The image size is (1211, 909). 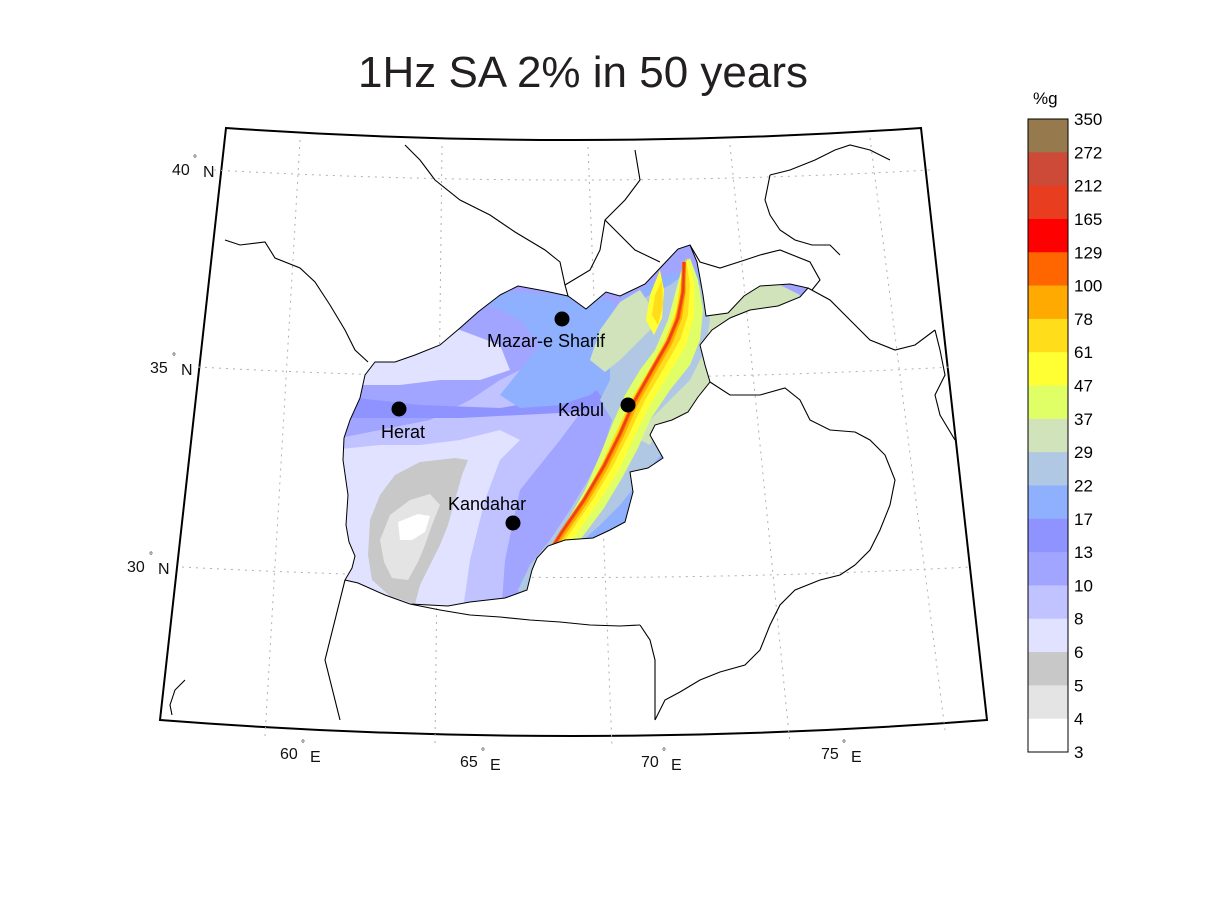 What do you see at coordinates (1088, 186) in the screenshot?
I see `colorbar-label-212: 212` at bounding box center [1088, 186].